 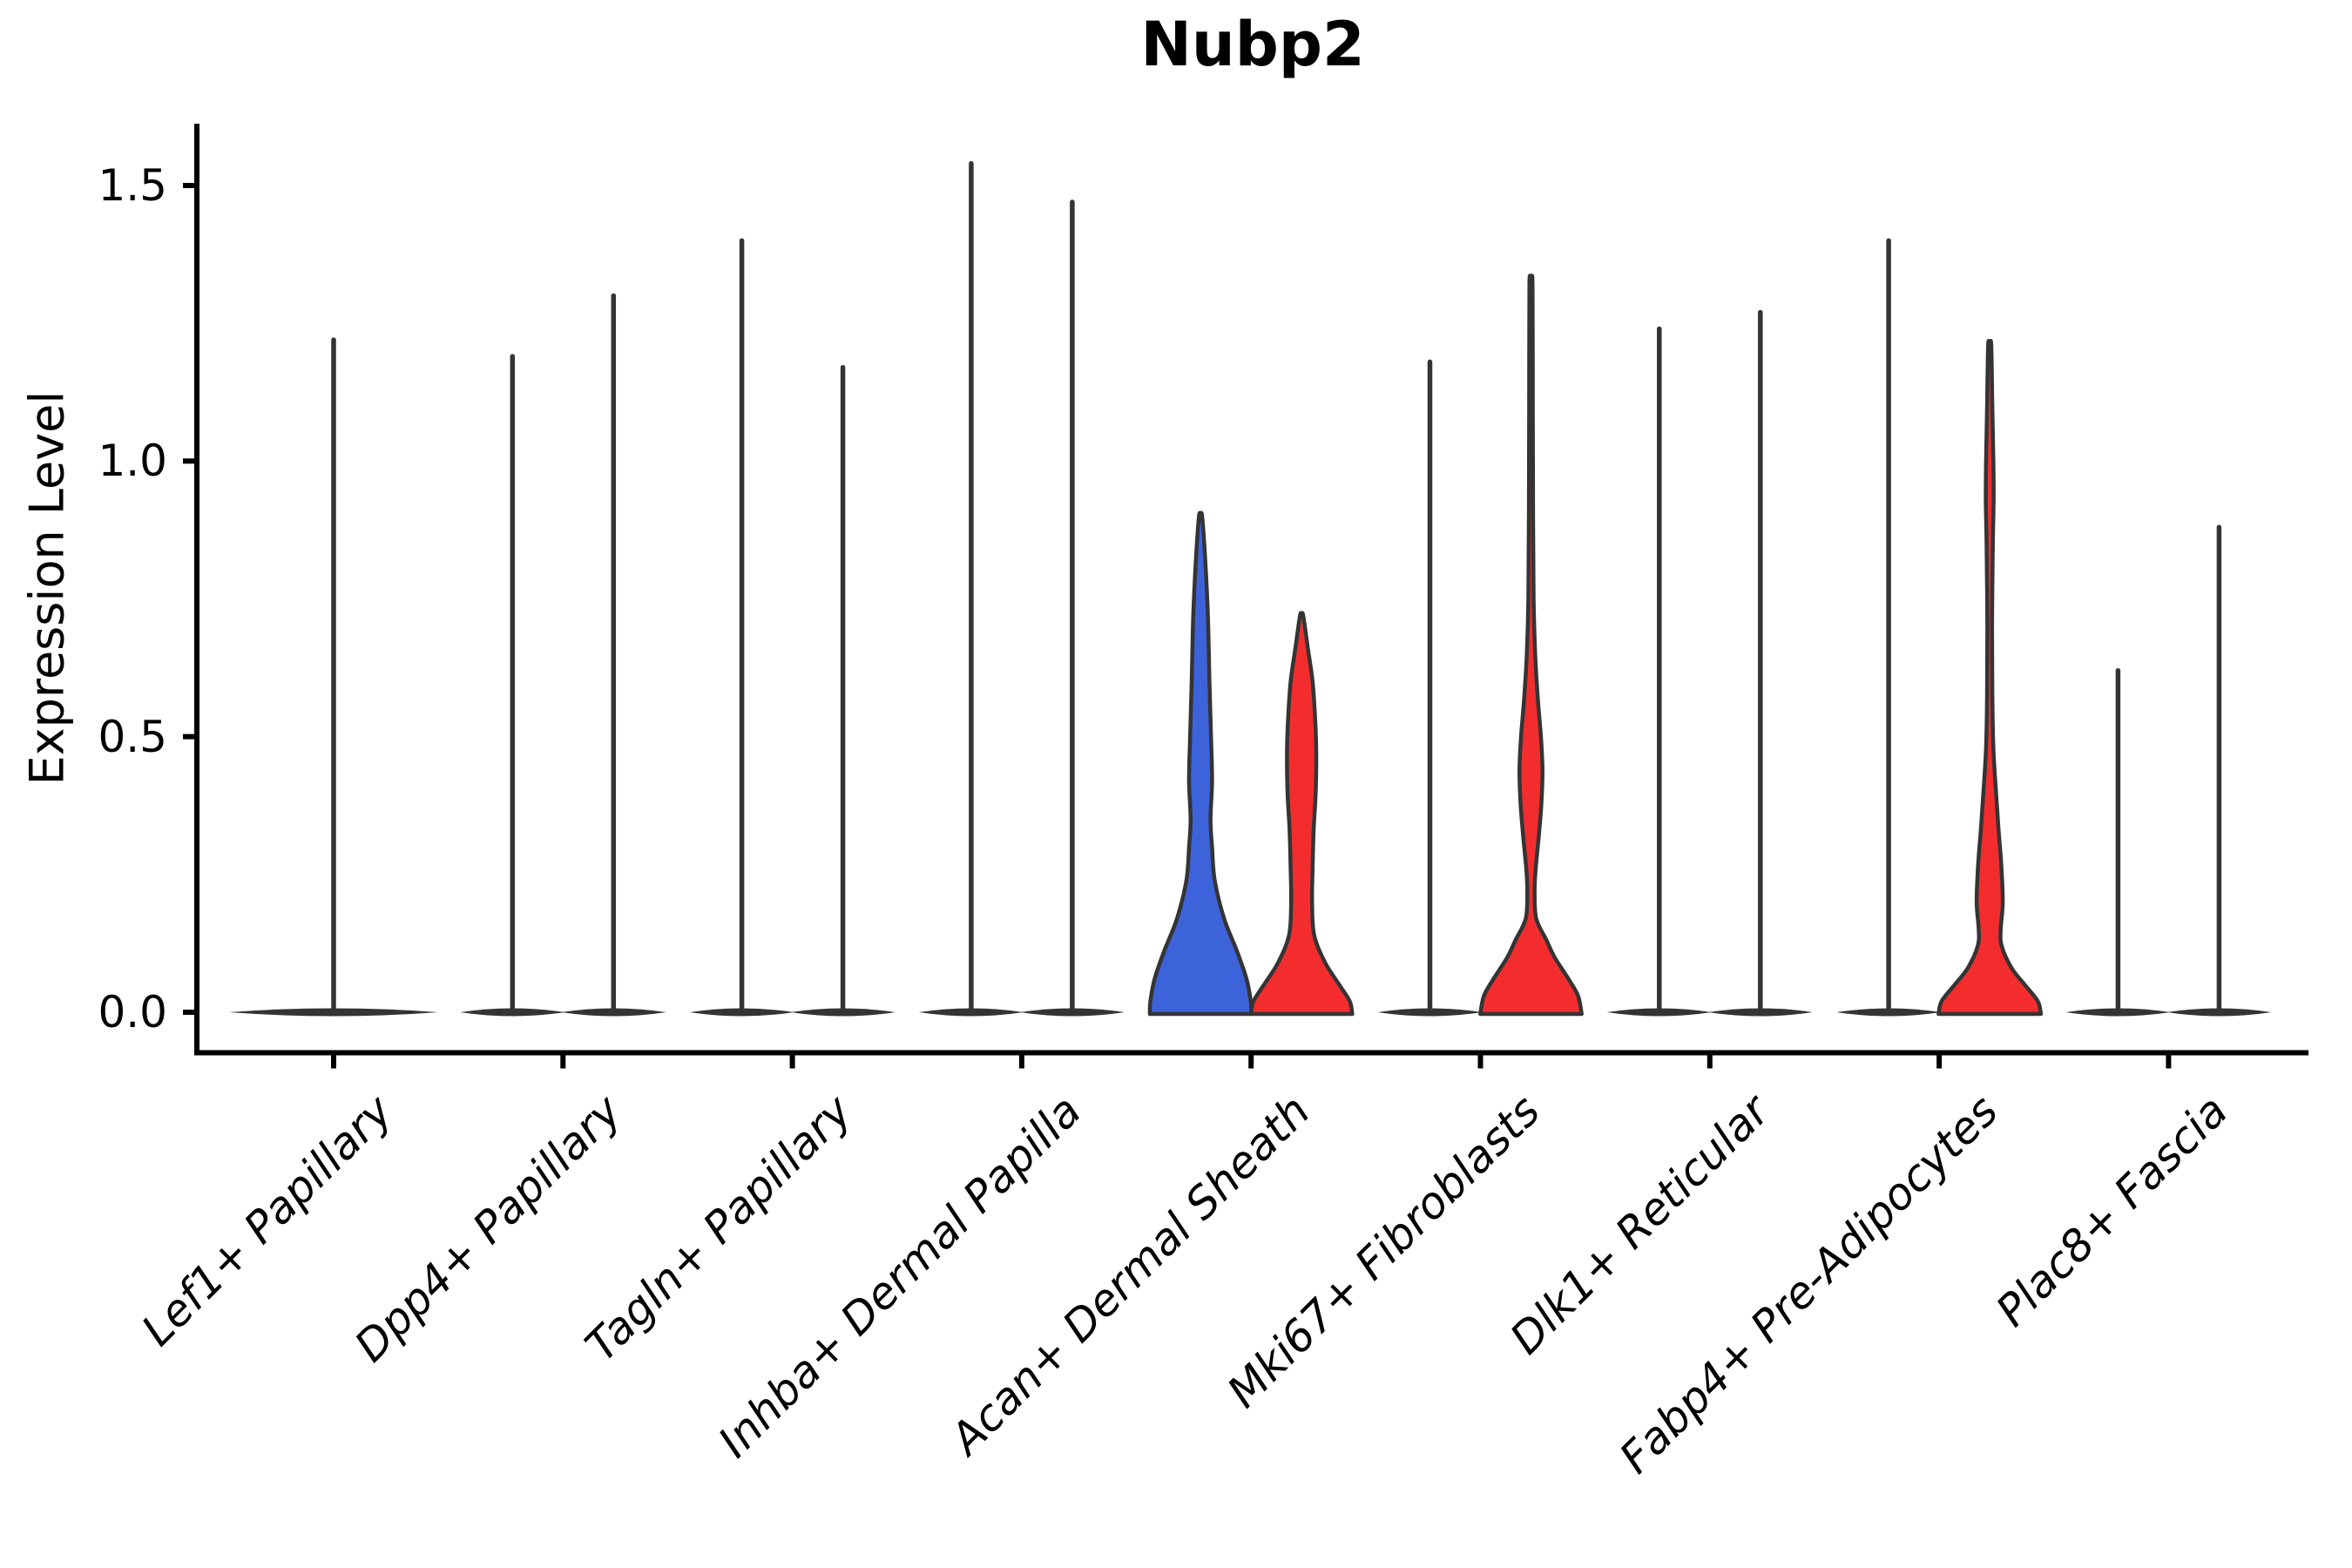 What do you see at coordinates (1252, 44) in the screenshot?
I see `chart-title: Nubp2` at bounding box center [1252, 44].